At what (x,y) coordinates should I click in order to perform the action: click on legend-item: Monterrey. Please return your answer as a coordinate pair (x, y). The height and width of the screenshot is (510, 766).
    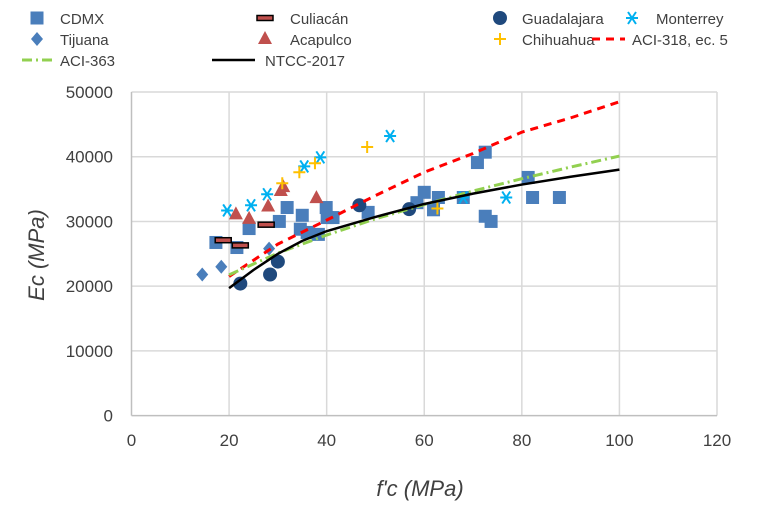
    Looking at the image, I should click on (675, 19).